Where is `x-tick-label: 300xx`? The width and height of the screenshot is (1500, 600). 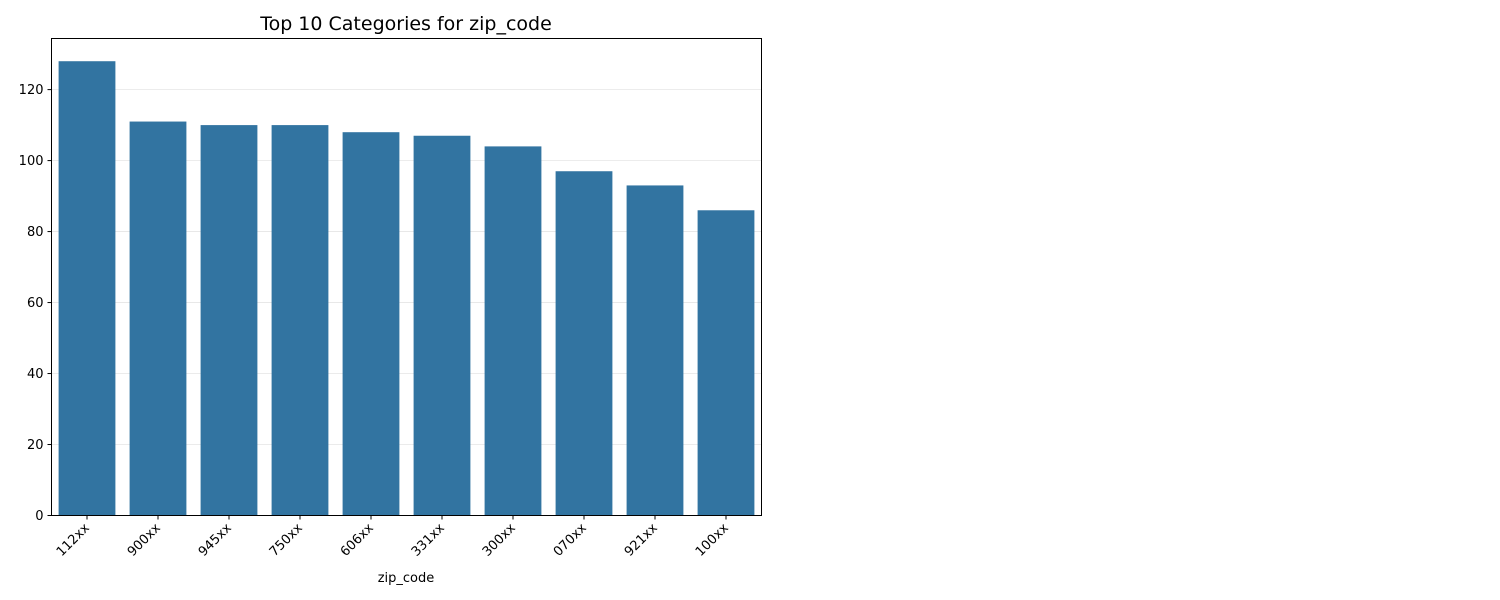
x-tick-label: 300xx is located at coordinates (499, 540).